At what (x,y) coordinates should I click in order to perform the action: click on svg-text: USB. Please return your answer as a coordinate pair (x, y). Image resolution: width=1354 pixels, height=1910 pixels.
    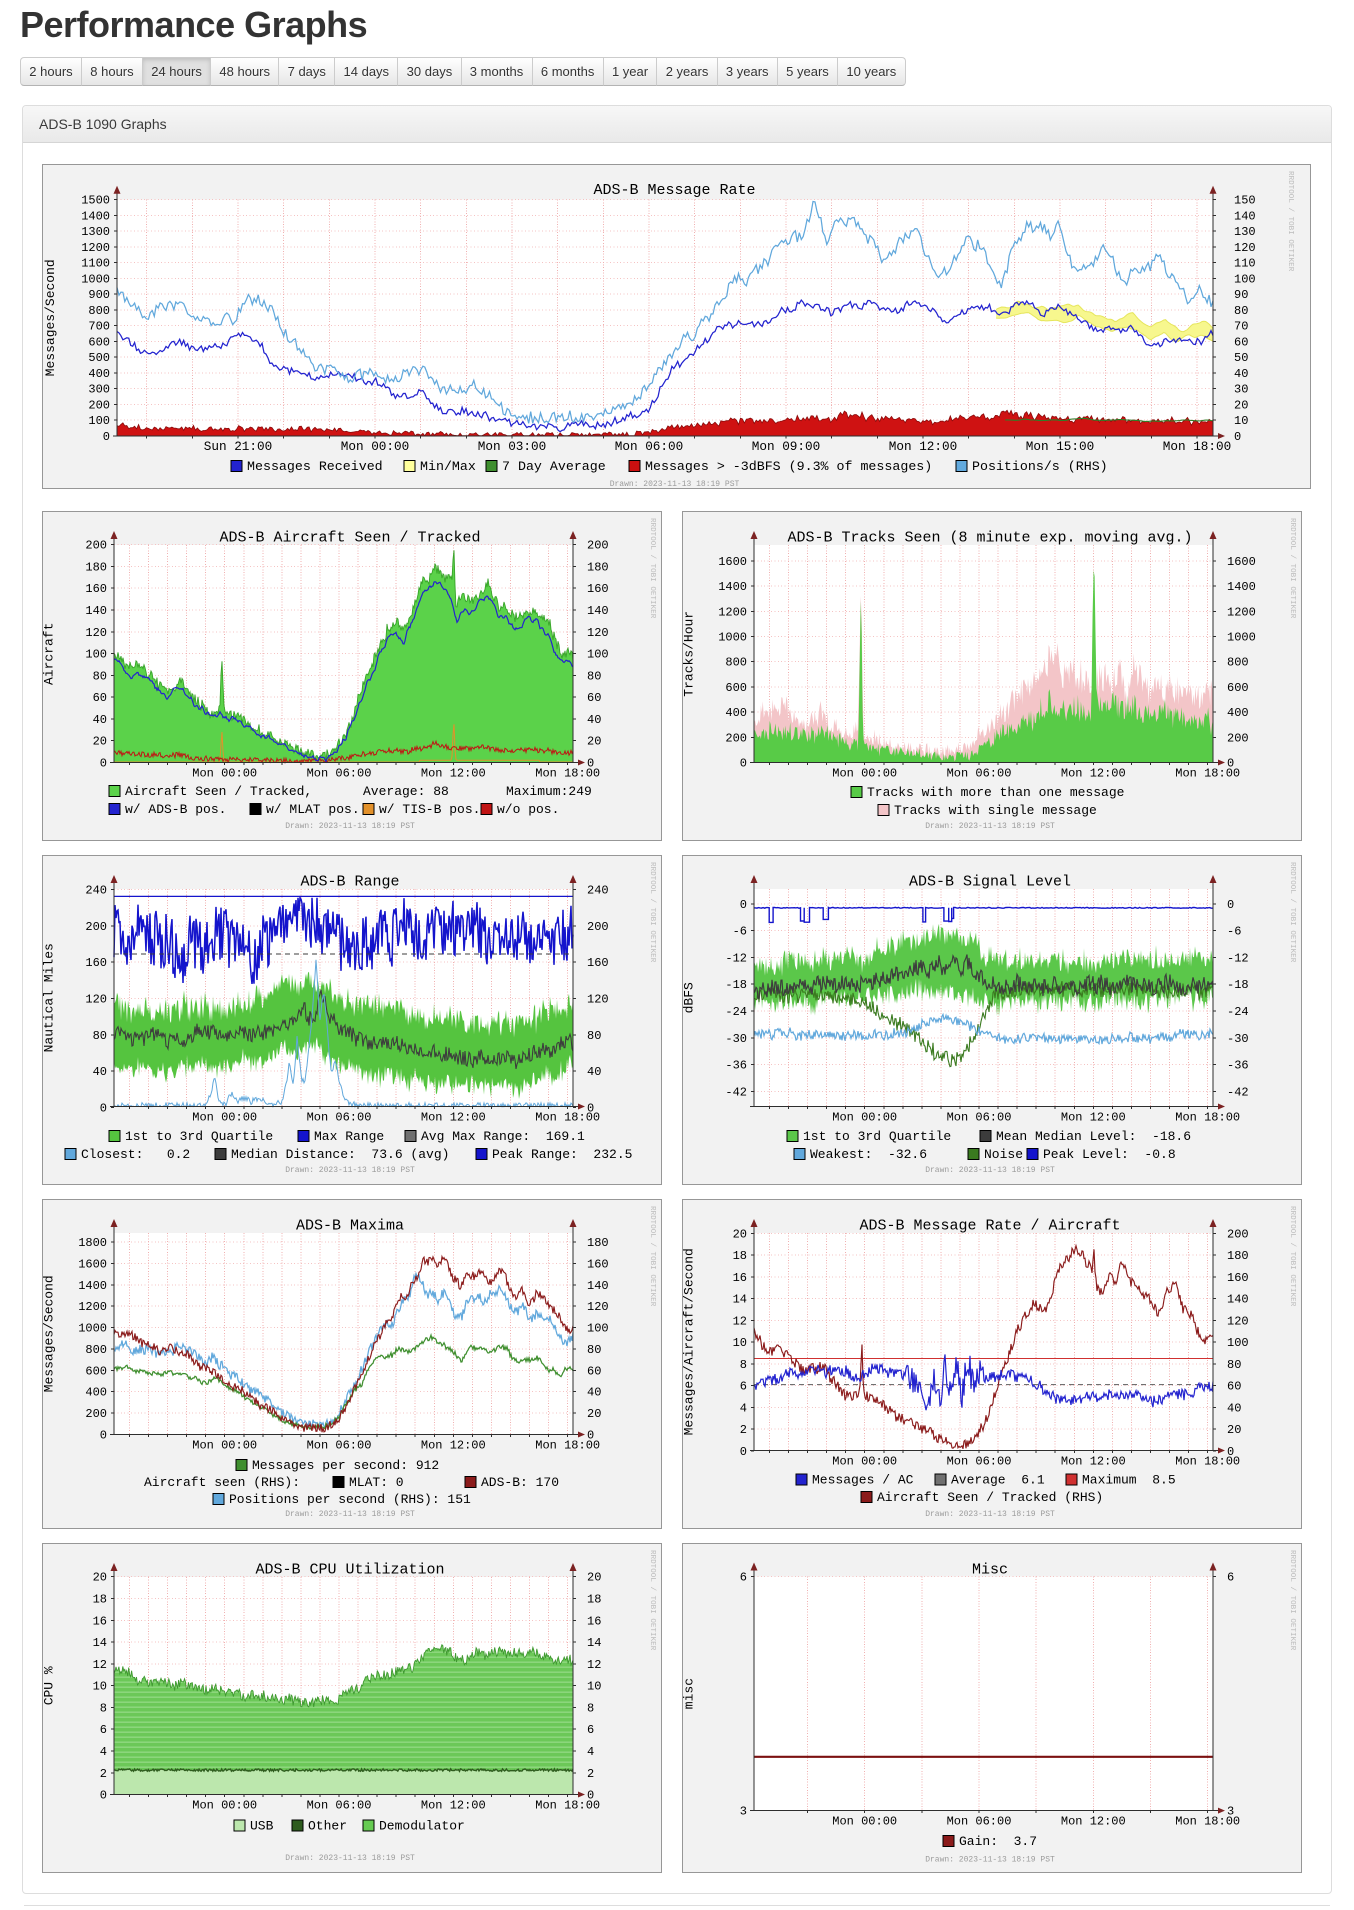
    Looking at the image, I should click on (262, 1826).